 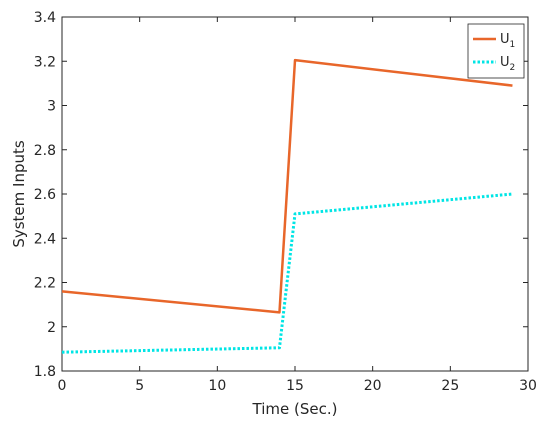 What do you see at coordinates (45, 195) in the screenshot?
I see `y-tick-label: 2.6` at bounding box center [45, 195].